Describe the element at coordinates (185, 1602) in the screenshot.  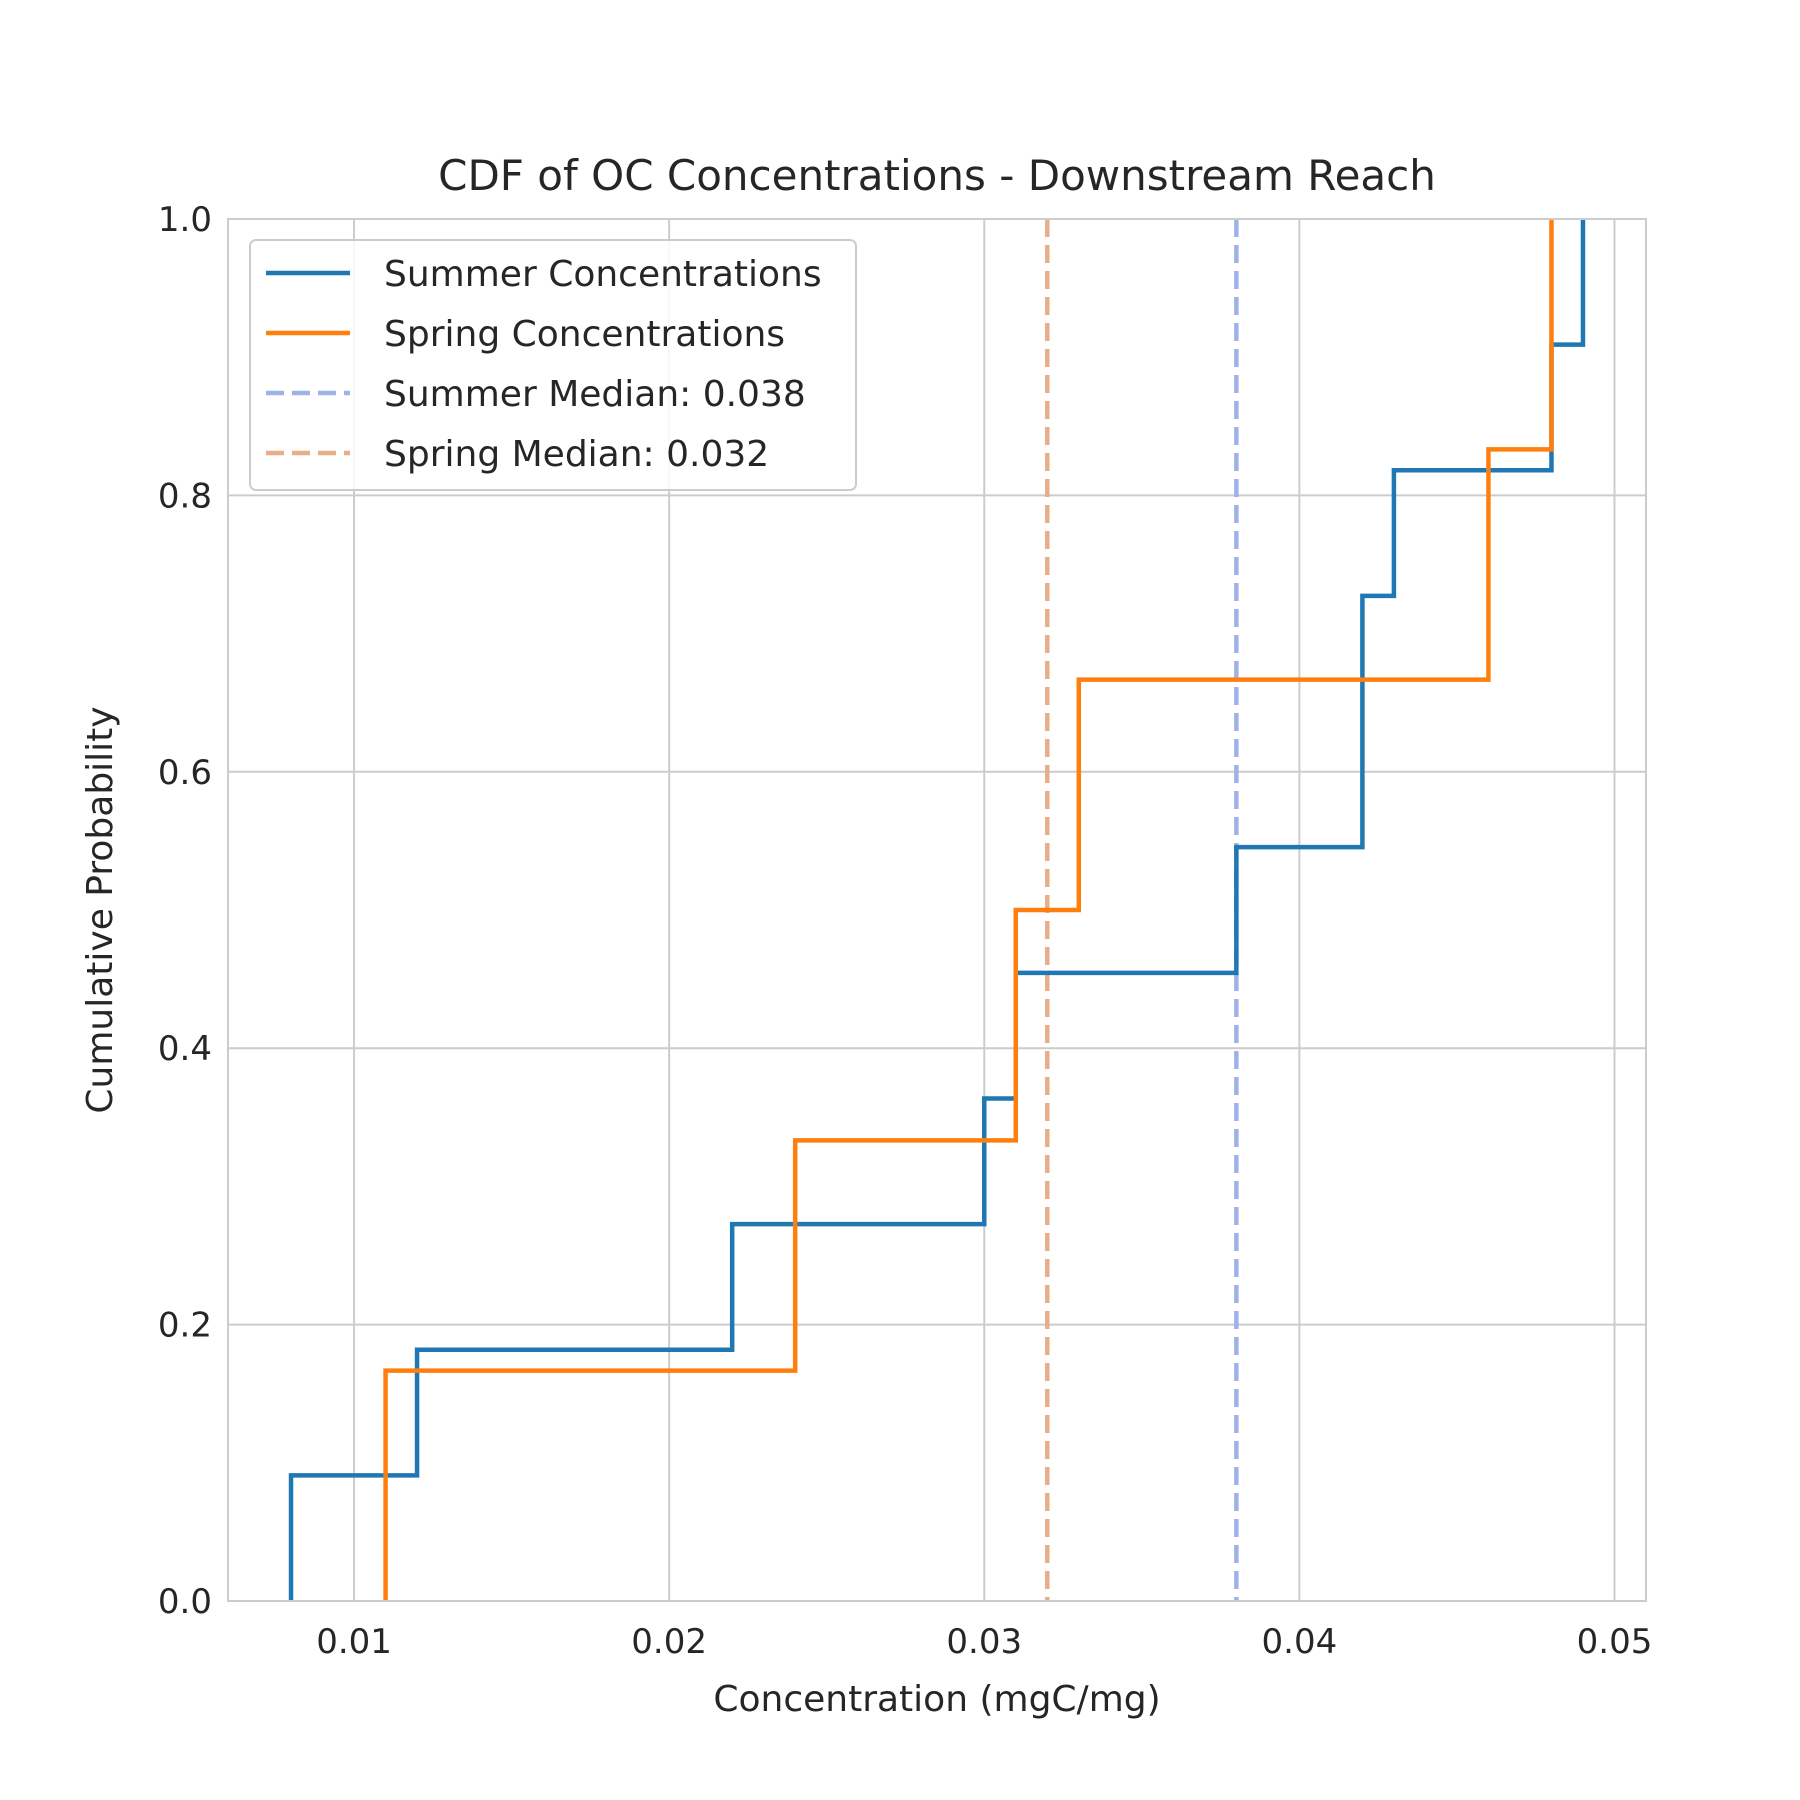
I see `y-tick-label: 0.0` at that location.